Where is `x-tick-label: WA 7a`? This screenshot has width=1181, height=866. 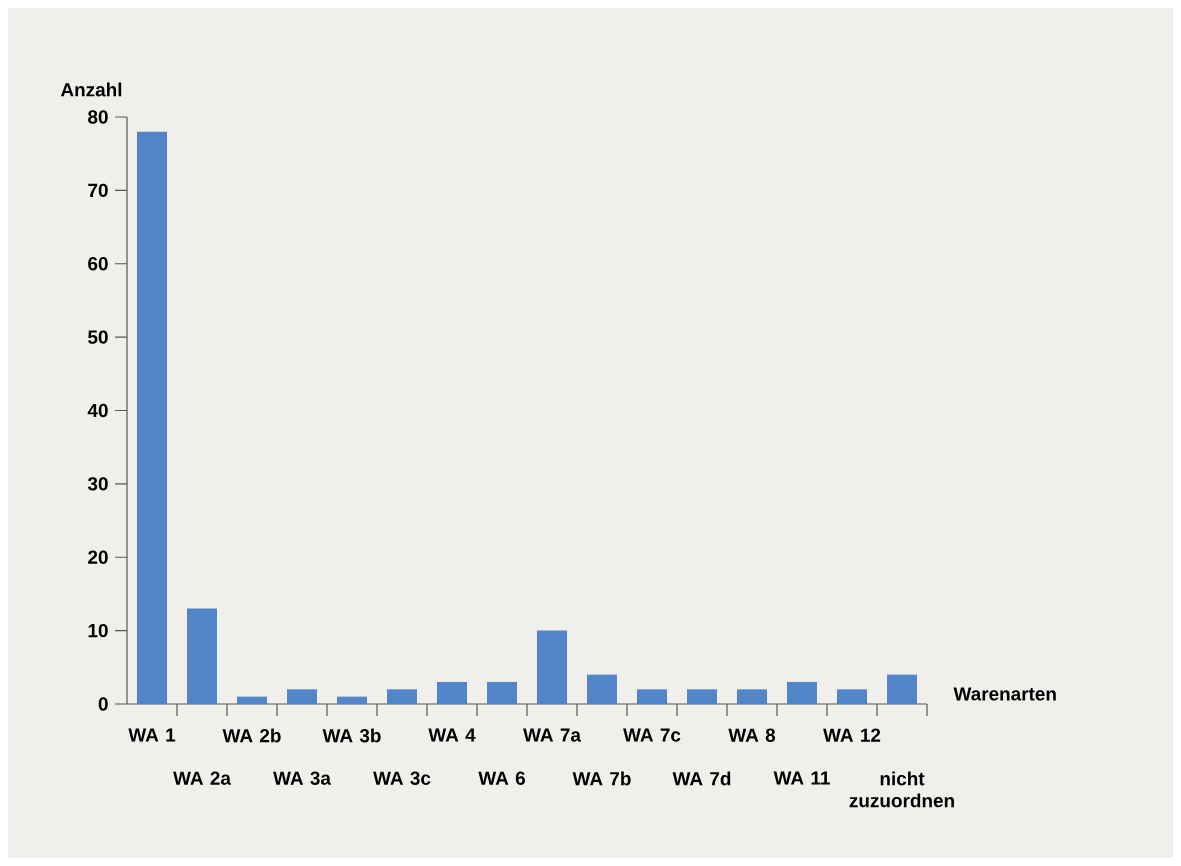 x-tick-label: WA 7a is located at coordinates (552, 735).